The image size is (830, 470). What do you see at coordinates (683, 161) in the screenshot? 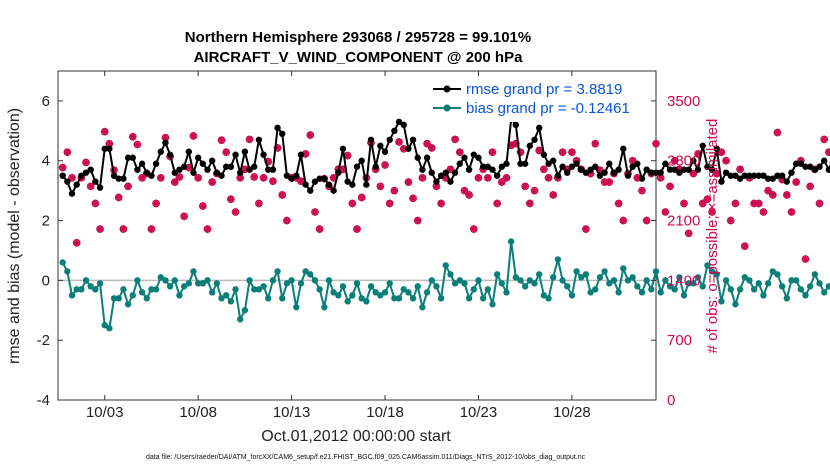
I see `y-right-tick-label: 2800` at bounding box center [683, 161].